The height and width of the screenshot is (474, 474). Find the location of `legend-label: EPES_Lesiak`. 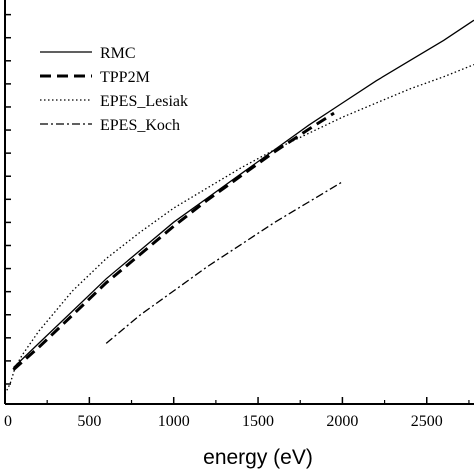

legend-label: EPES_Lesiak is located at coordinates (144, 101).